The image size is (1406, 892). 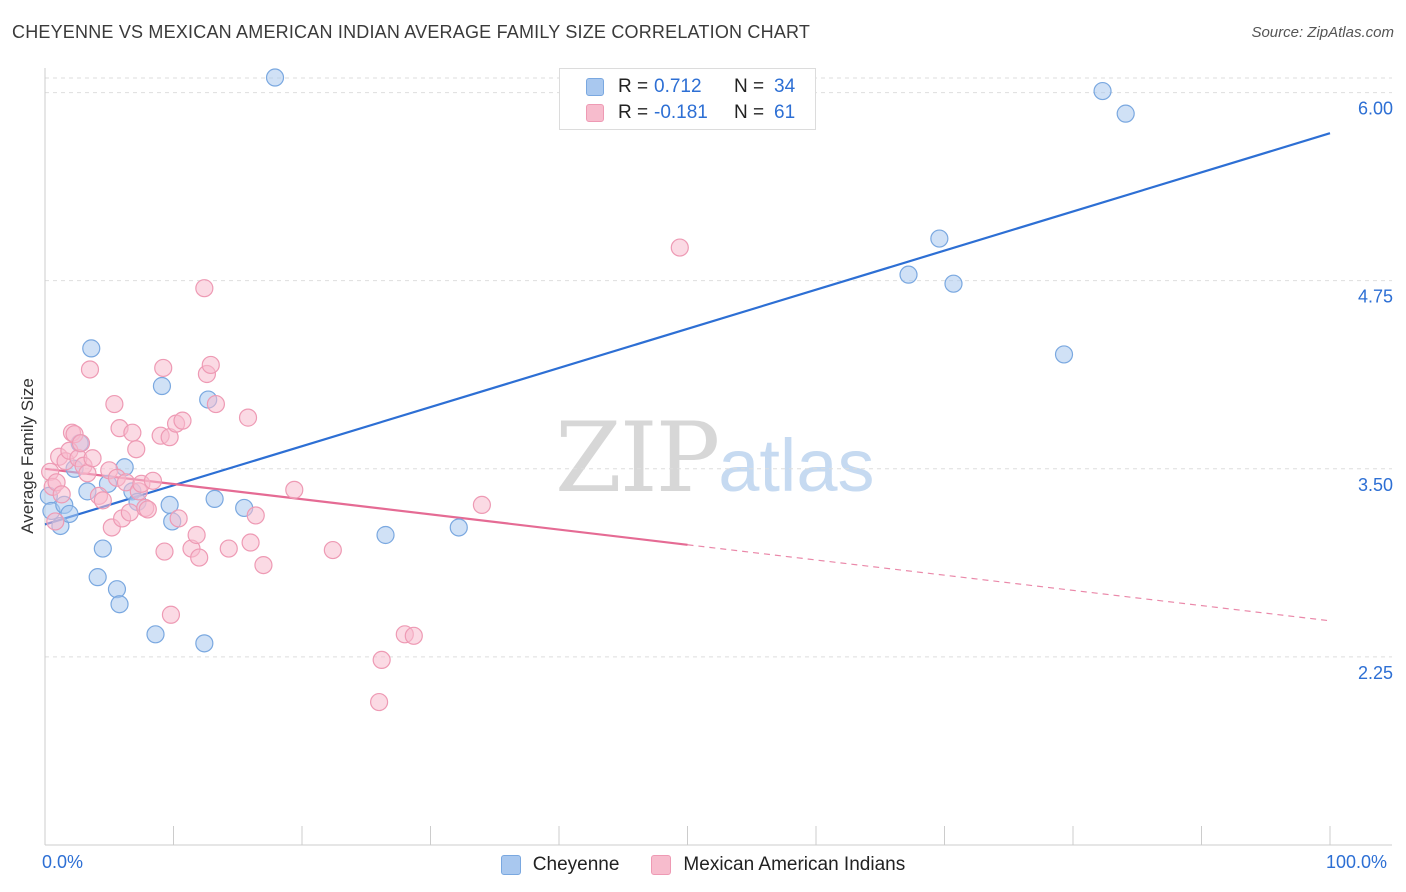 I want to click on y-axis-label: Average Family Size, so click(x=27, y=456).